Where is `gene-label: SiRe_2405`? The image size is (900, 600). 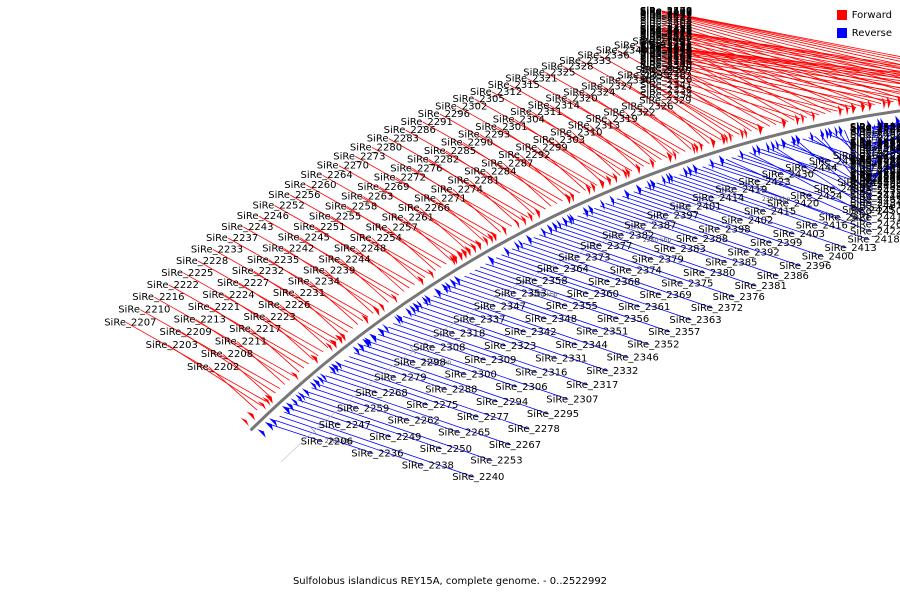
gene-label: SiRe_2405 is located at coordinates (666, 59).